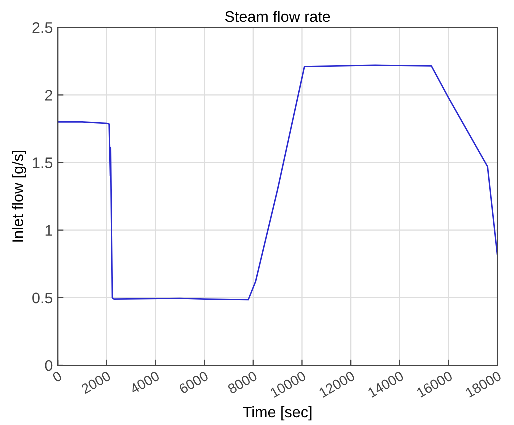 This screenshot has height=425, width=514. Describe the element at coordinates (277, 16) in the screenshot. I see `chart-title: Steam flow rate` at that location.